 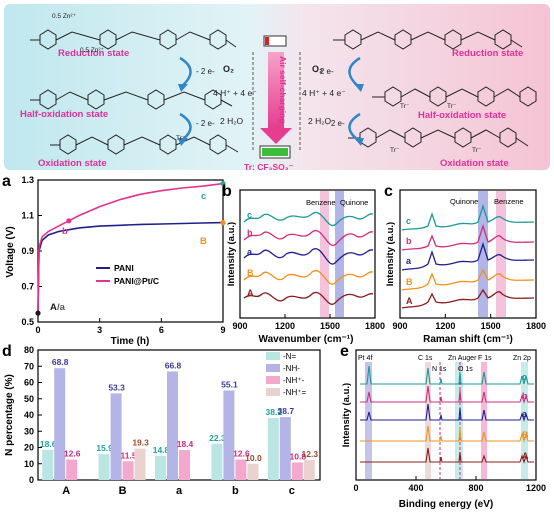 I want to click on bar-value-label: 22.3, so click(x=217, y=438).